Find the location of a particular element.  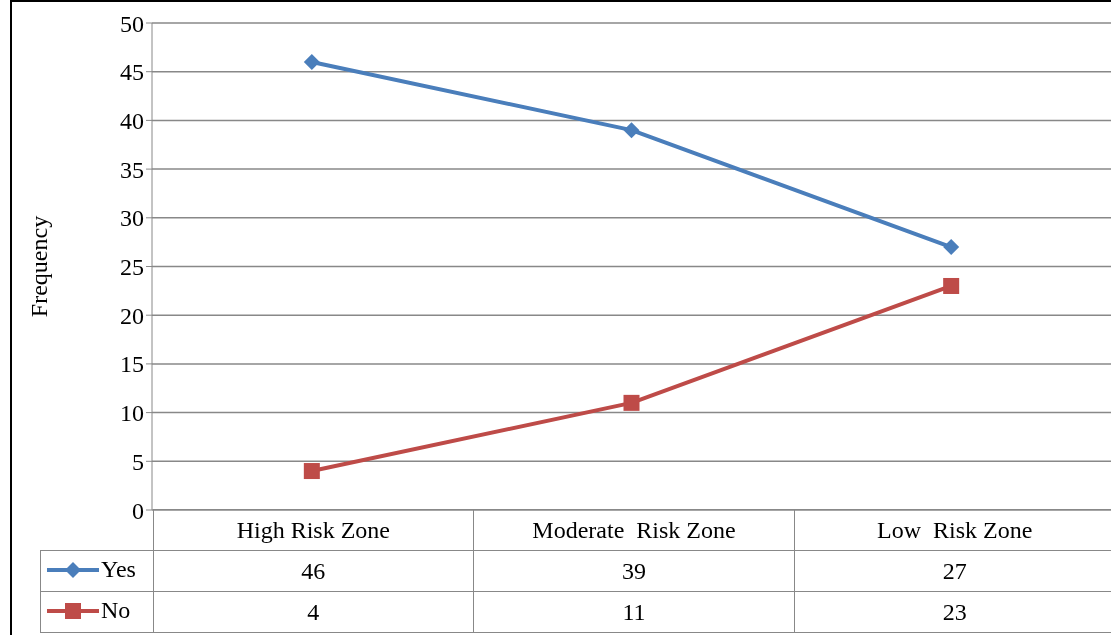

data-label: 11 is located at coordinates (634, 612).